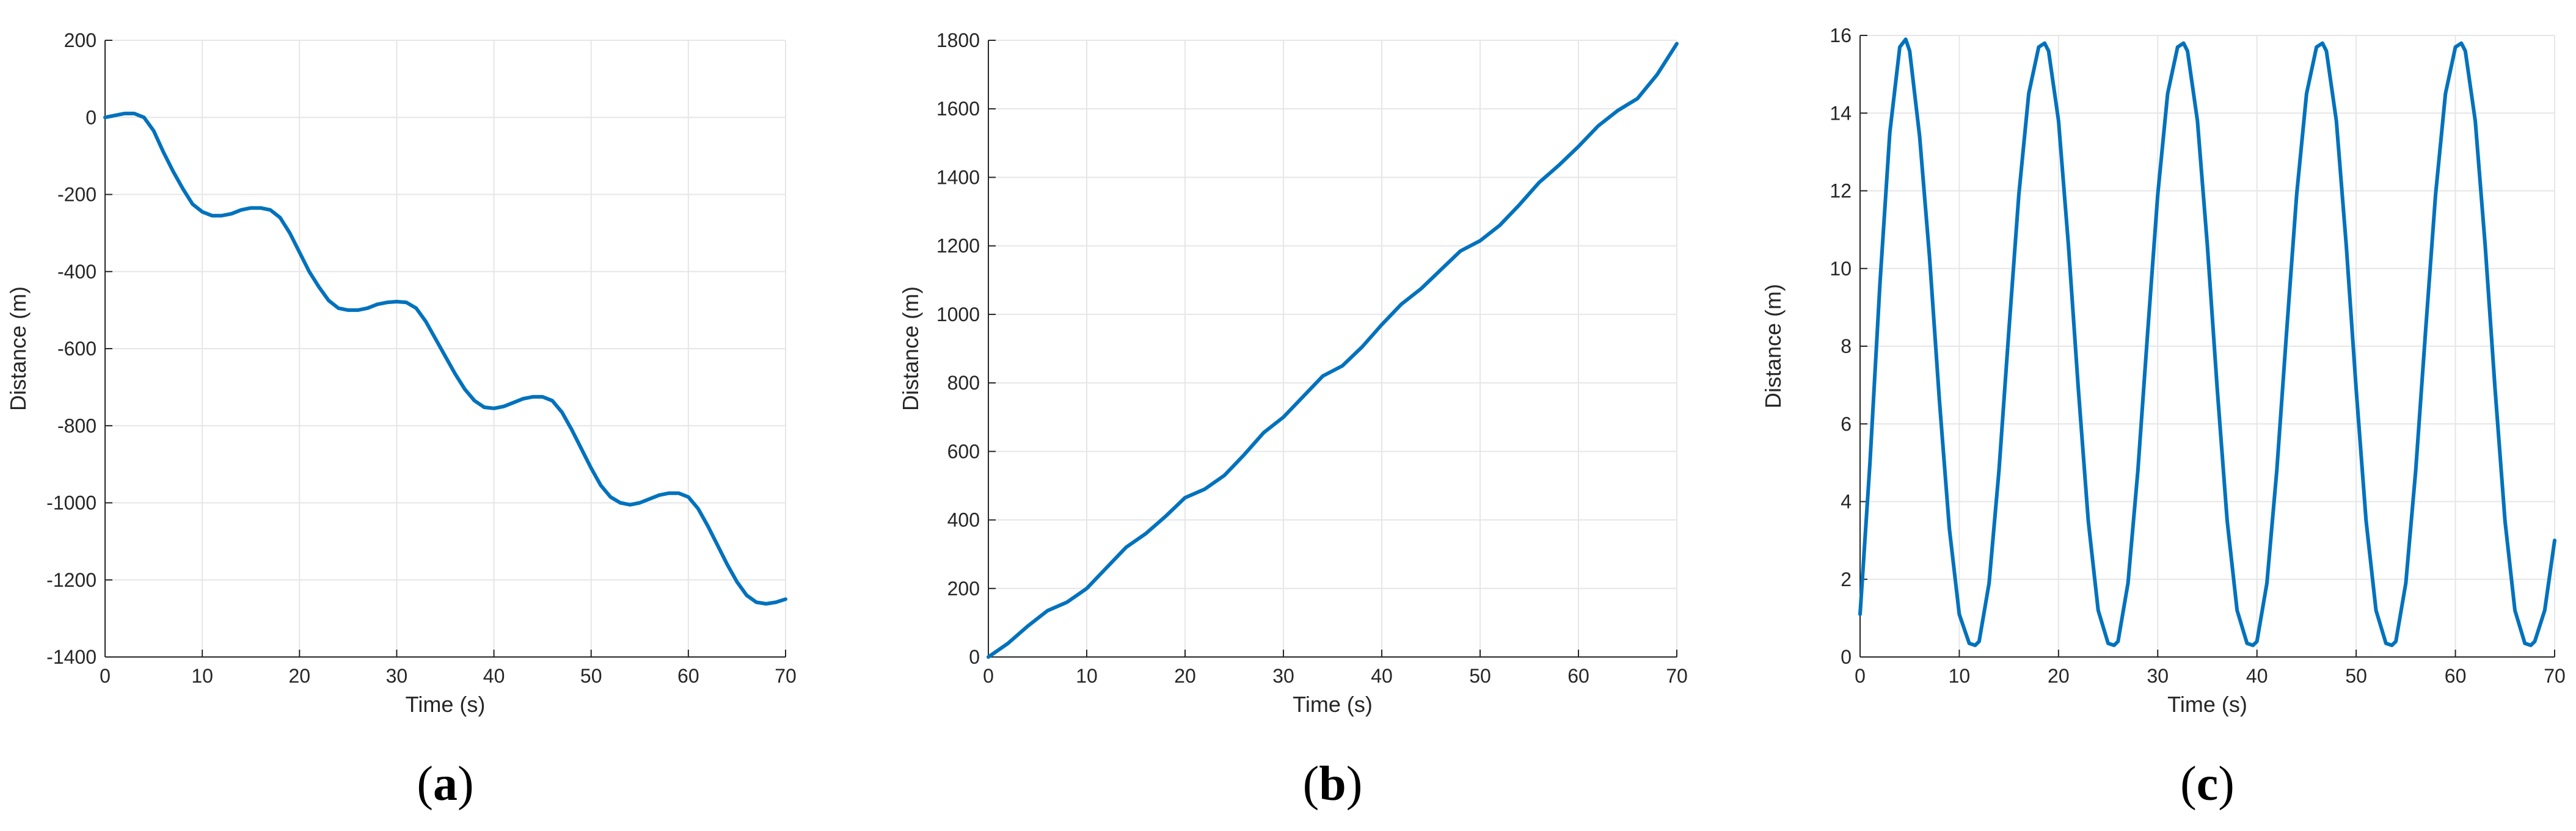 This screenshot has height=831, width=2576. Describe the element at coordinates (1846, 502) in the screenshot. I see `y-tick-label: 4` at that location.